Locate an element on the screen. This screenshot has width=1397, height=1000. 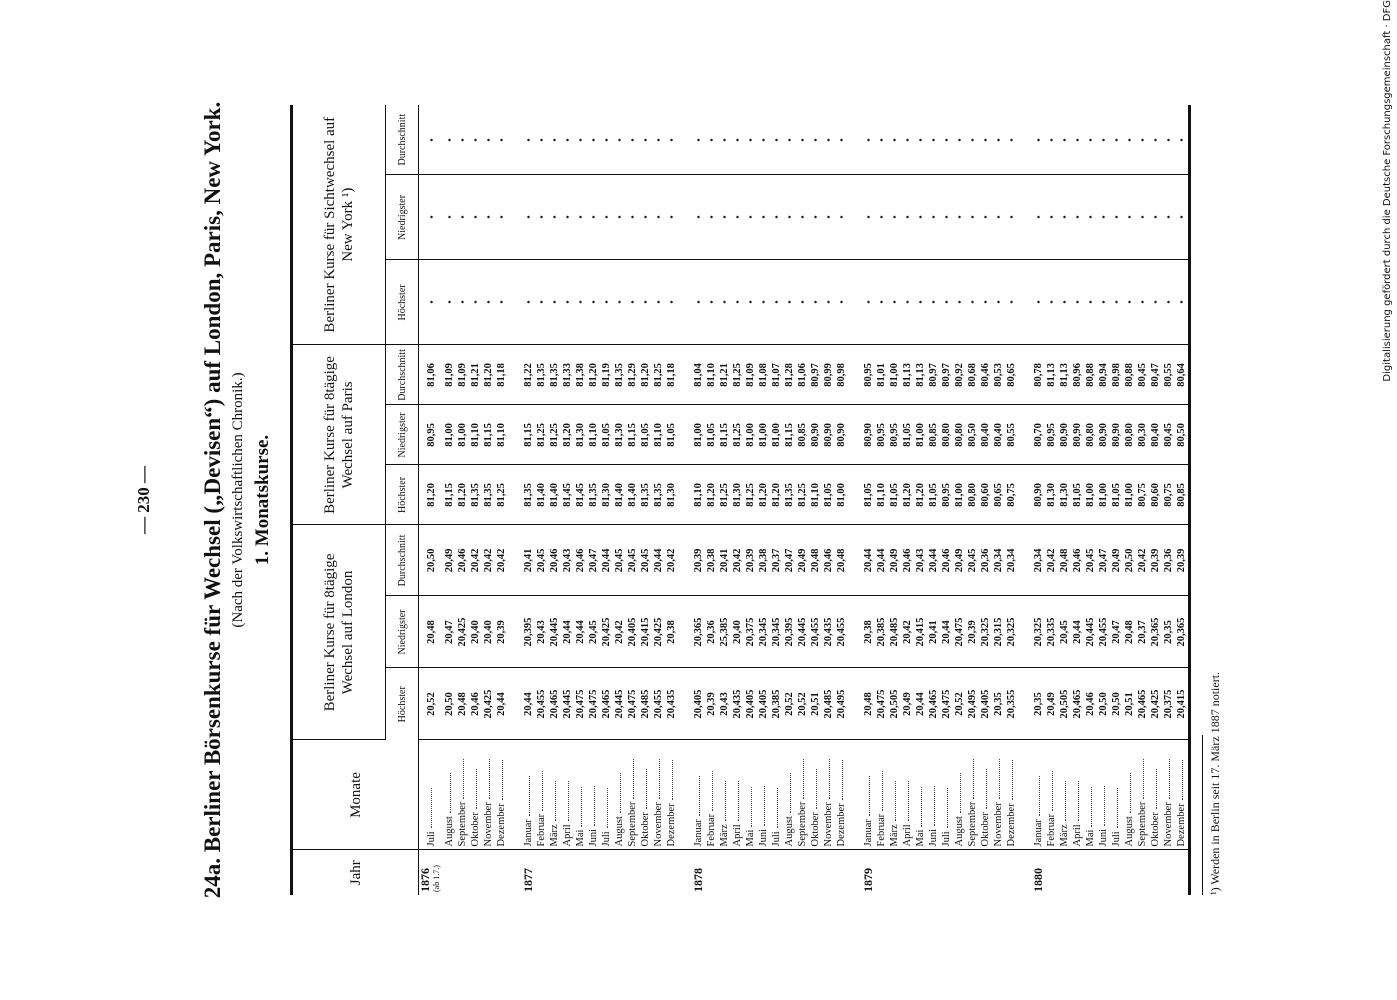
rate: 81,25 is located at coordinates (658, 374).